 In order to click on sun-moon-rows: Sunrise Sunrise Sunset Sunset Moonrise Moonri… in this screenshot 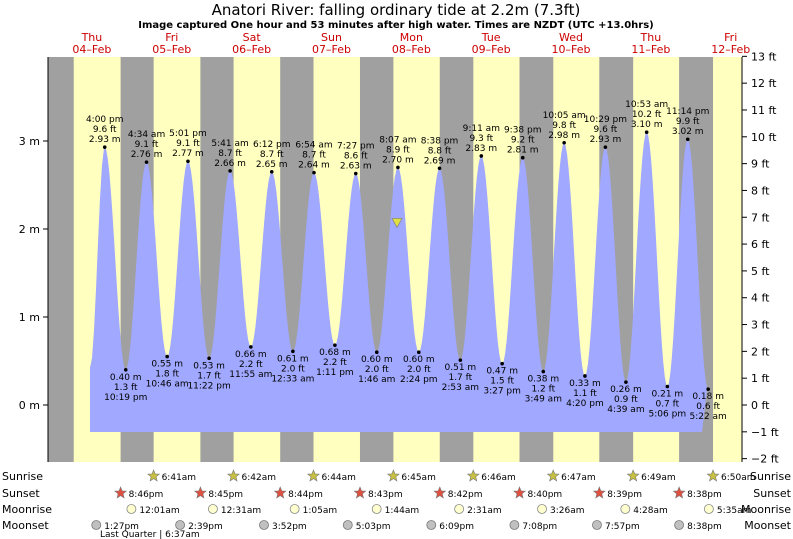, I will do `click(397, 504)`.